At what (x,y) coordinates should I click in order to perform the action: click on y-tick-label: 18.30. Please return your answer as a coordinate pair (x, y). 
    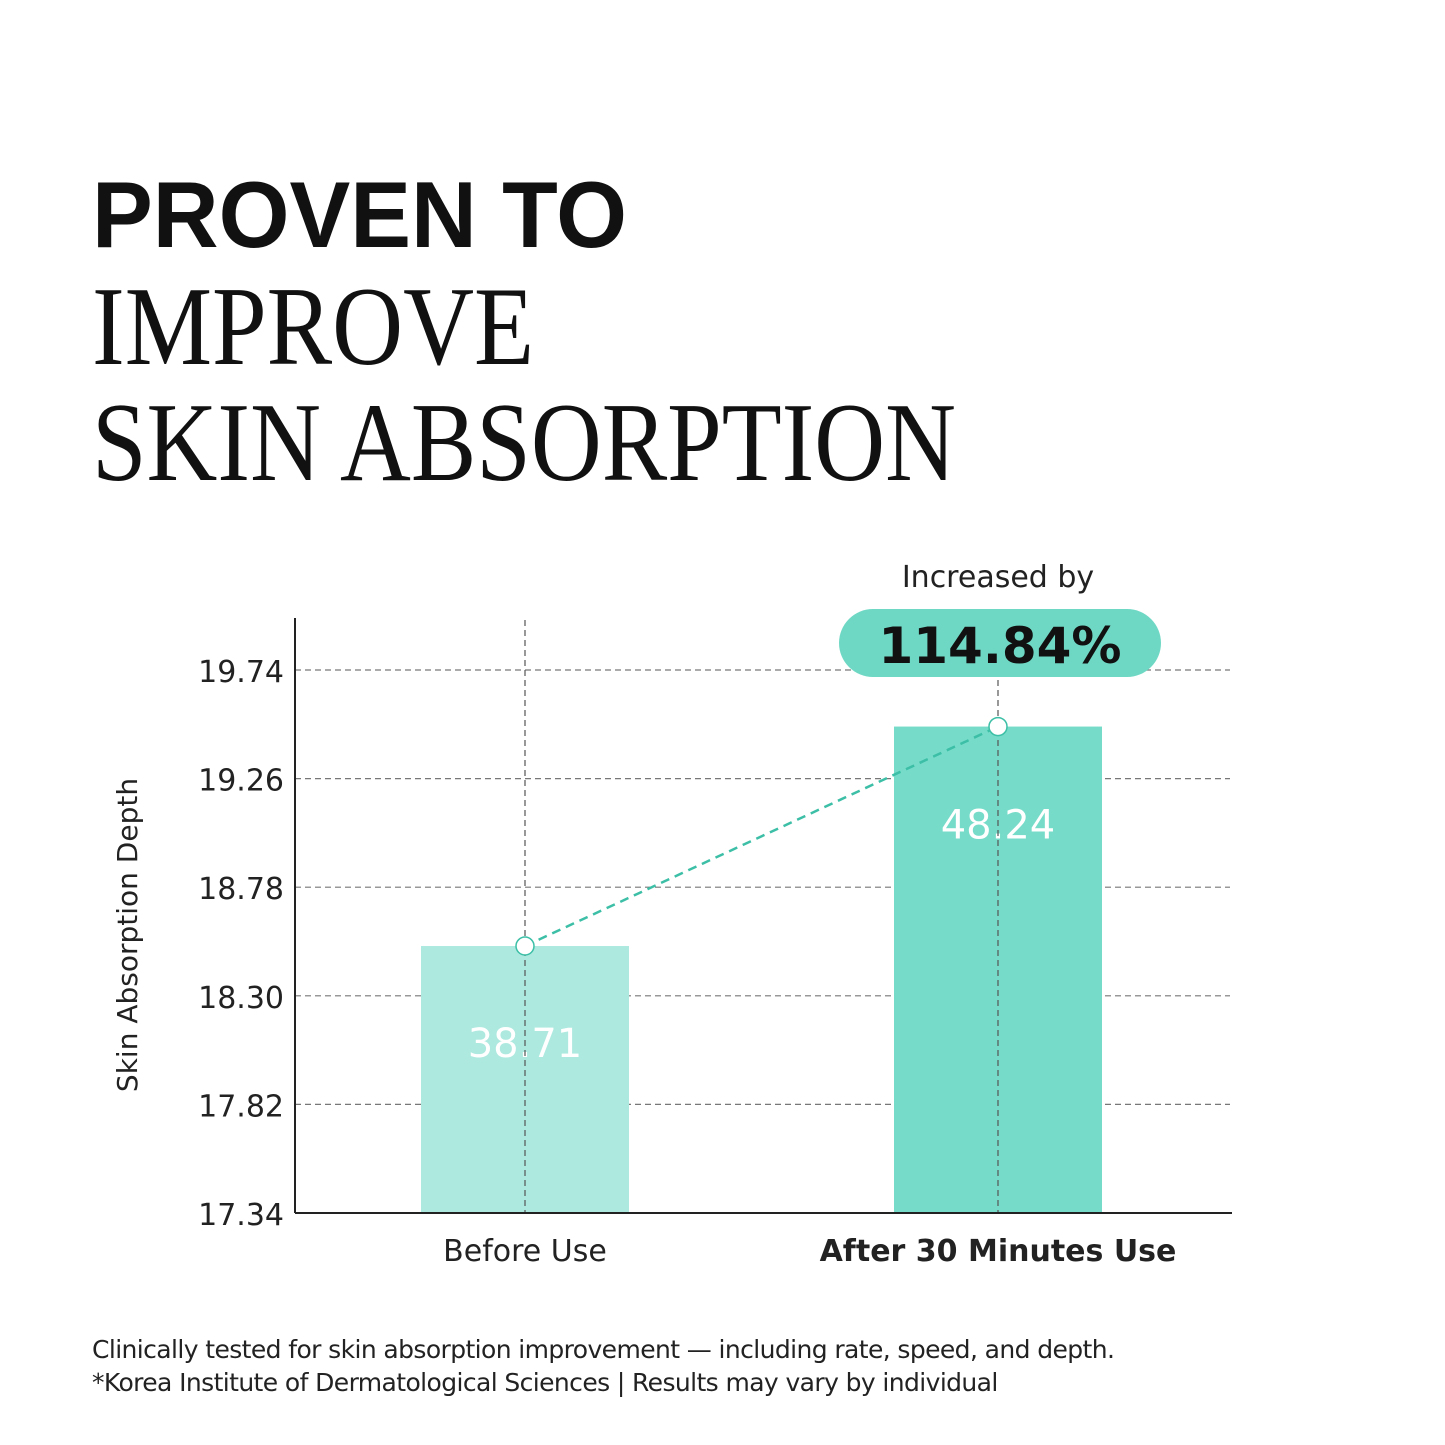
    Looking at the image, I should click on (241, 998).